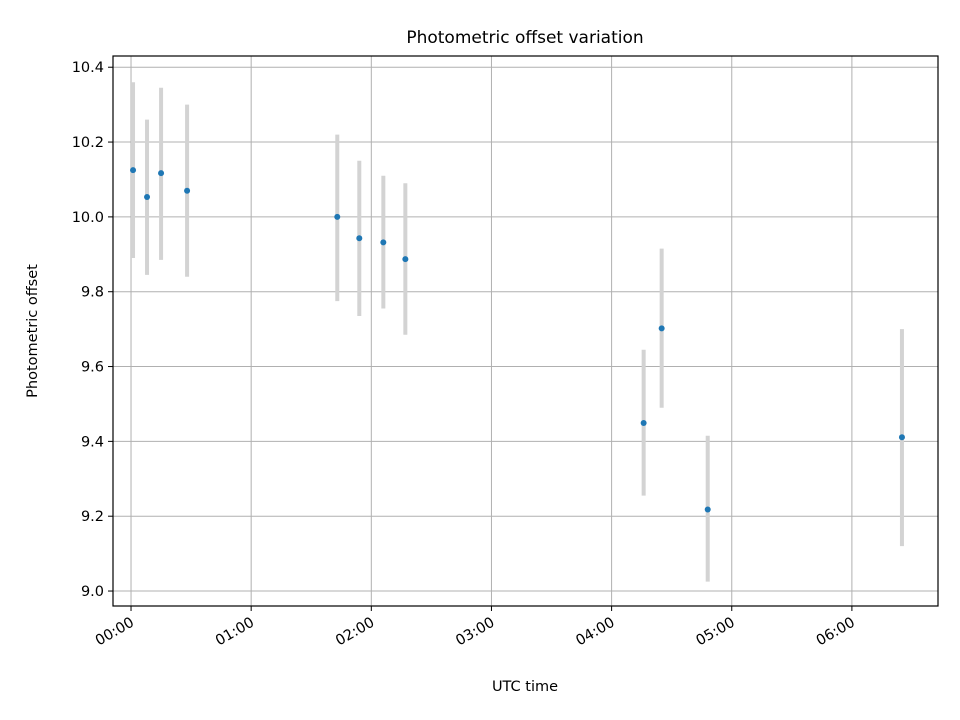 The height and width of the screenshot is (720, 960). Describe the element at coordinates (524, 38) in the screenshot. I see `chart-title: Photometric offset variation` at that location.